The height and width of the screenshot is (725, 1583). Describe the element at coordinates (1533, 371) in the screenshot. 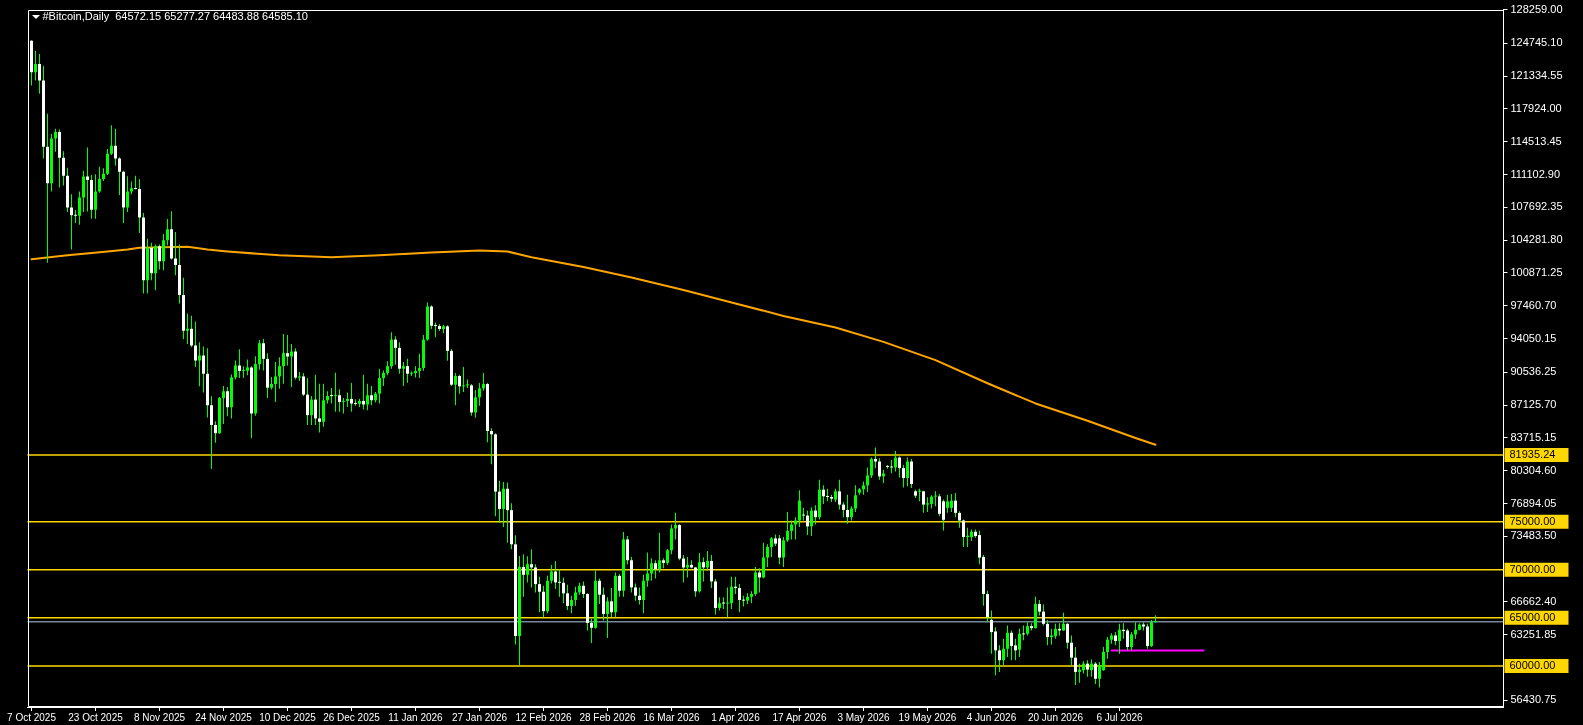

I see `y-tick-label: 90536.25` at that location.